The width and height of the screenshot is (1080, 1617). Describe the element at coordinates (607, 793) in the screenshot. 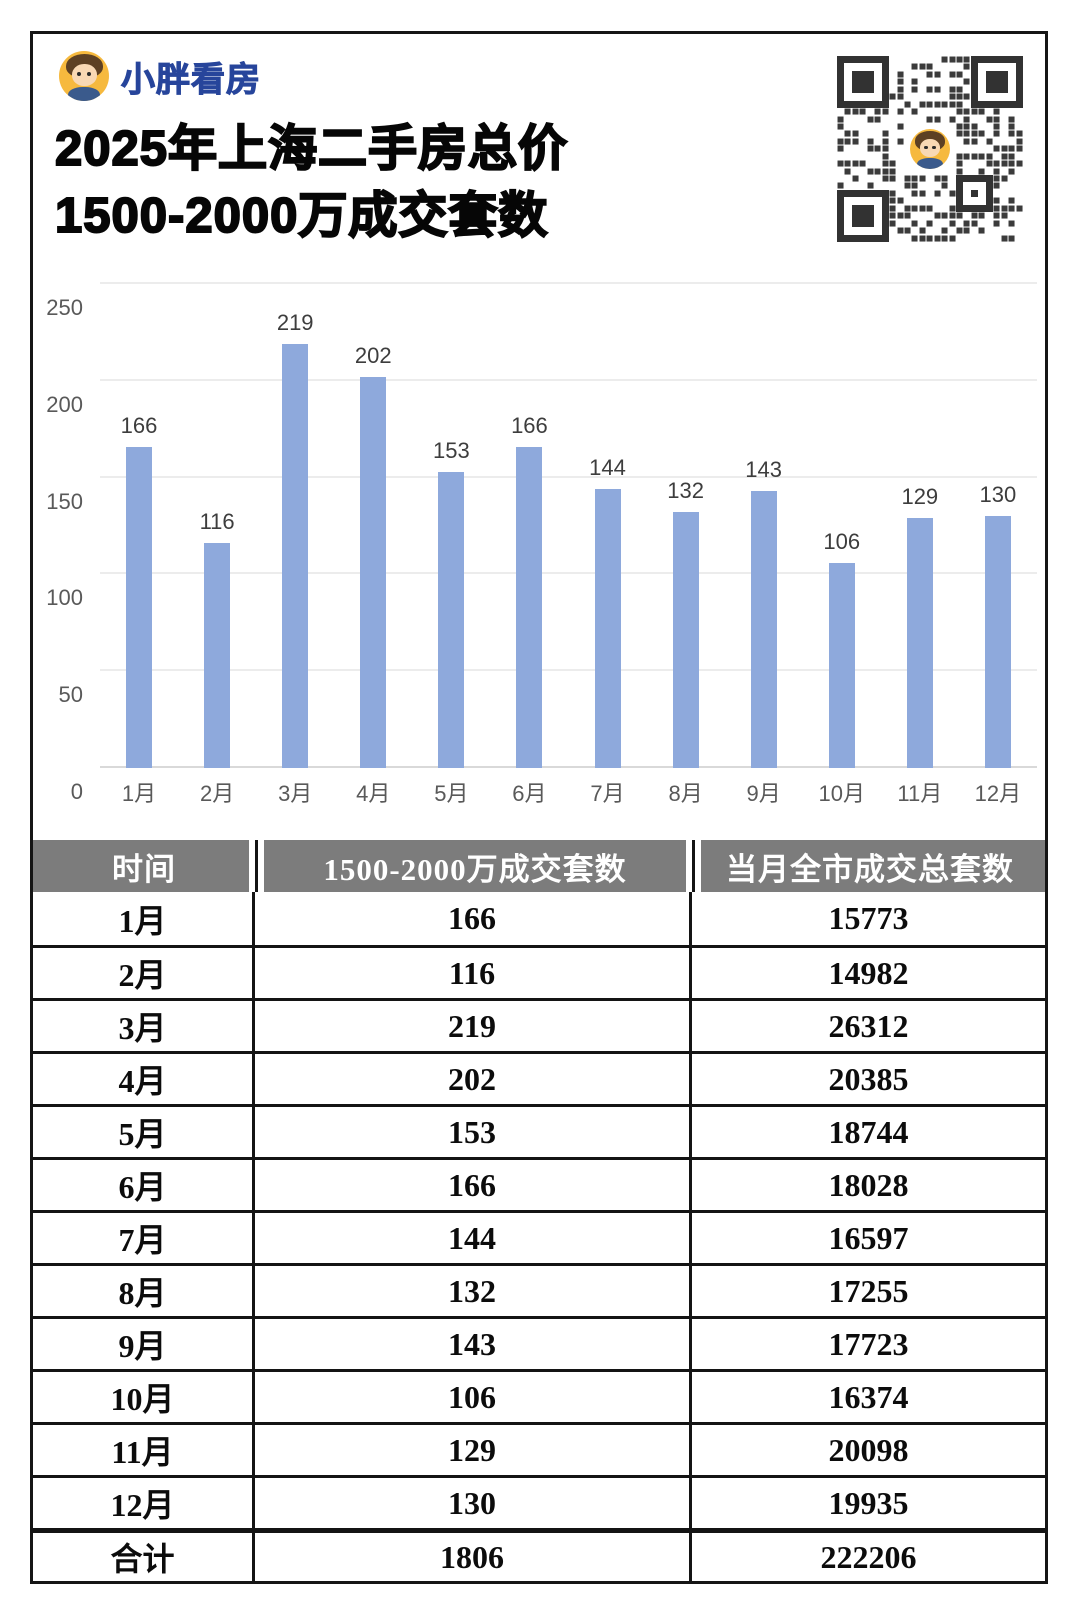

I see `x-axis-tick-label: 7月` at that location.